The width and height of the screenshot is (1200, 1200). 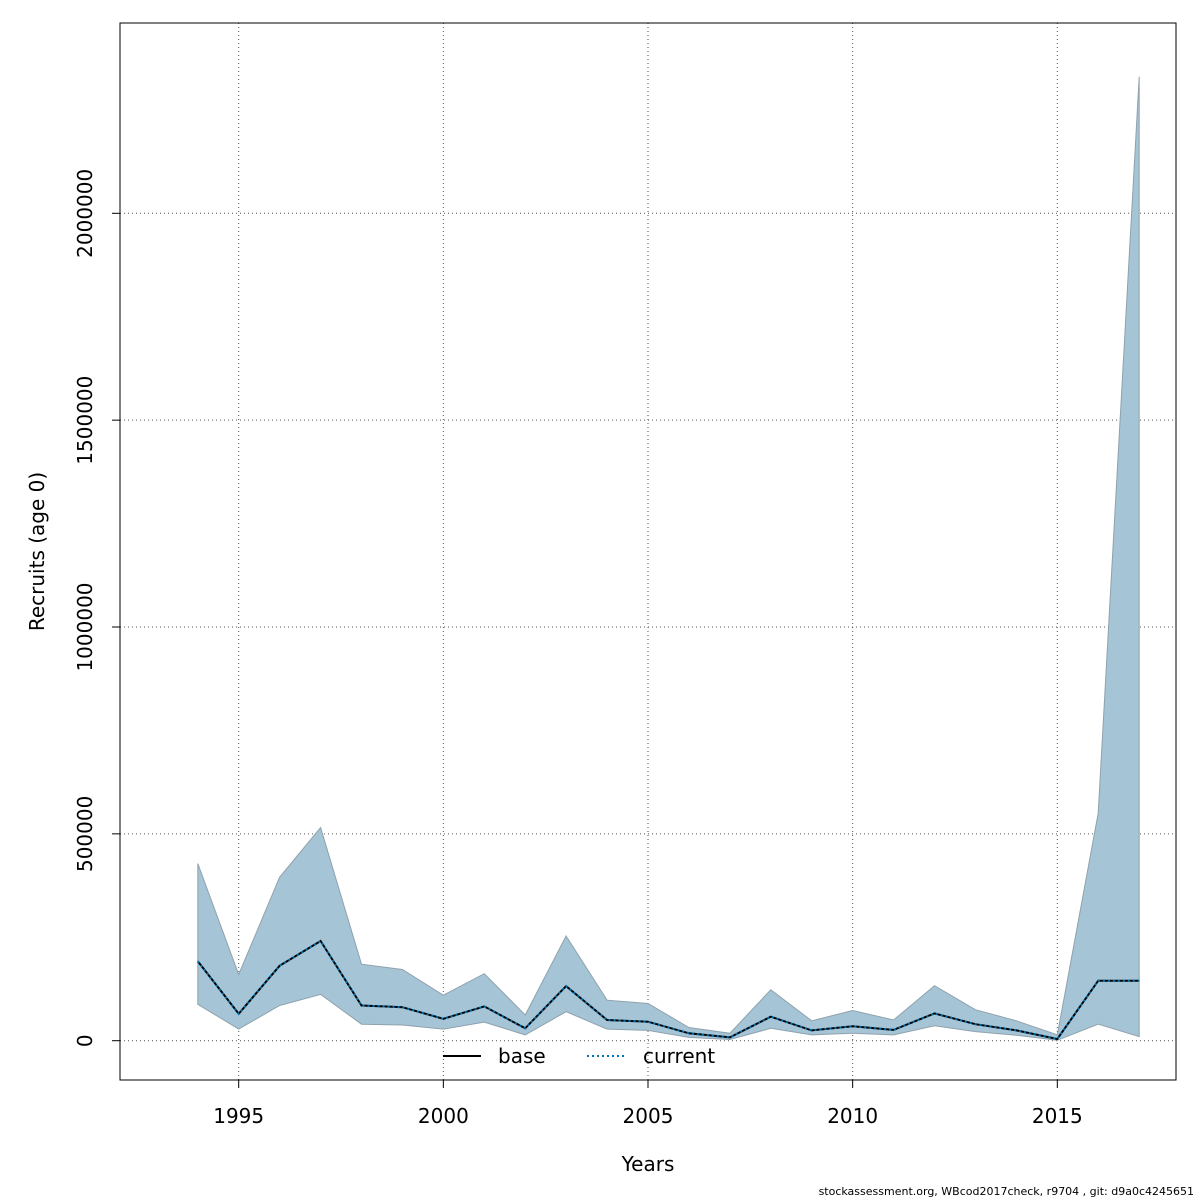 What do you see at coordinates (522, 1056) in the screenshot?
I see `legend-label-base: base` at bounding box center [522, 1056].